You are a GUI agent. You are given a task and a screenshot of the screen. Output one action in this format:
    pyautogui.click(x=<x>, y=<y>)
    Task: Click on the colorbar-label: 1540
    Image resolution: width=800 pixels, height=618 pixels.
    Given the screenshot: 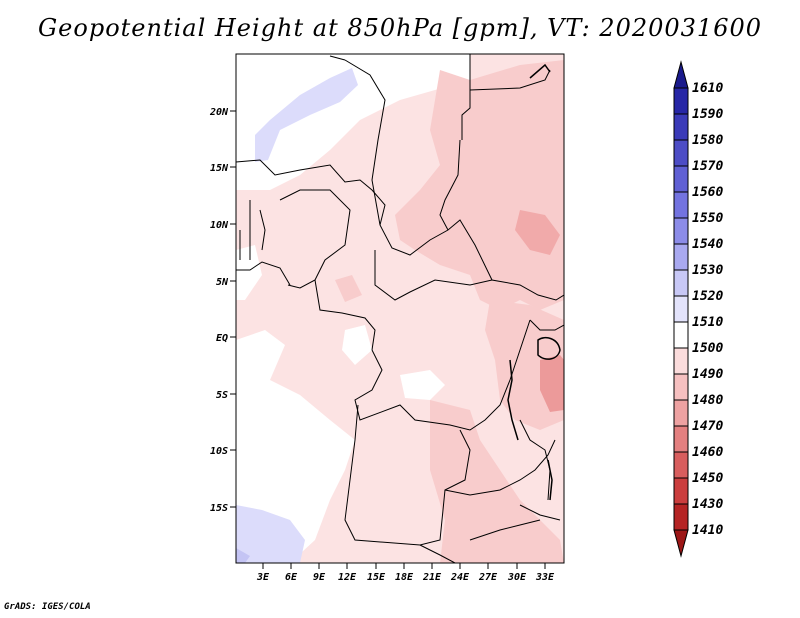 What is the action you would take?
    pyautogui.click(x=707, y=244)
    